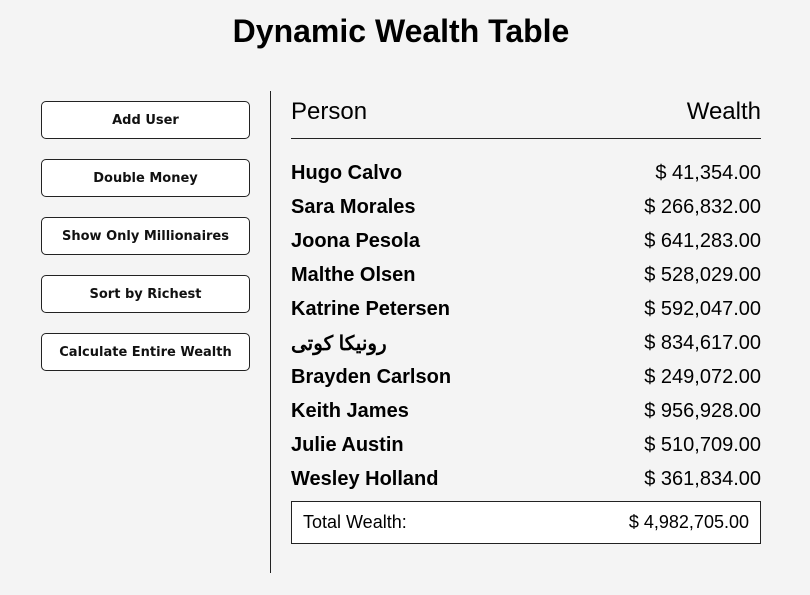  Describe the element at coordinates (702, 444) in the screenshot. I see `person-wealth: $ 510,709.00` at that location.